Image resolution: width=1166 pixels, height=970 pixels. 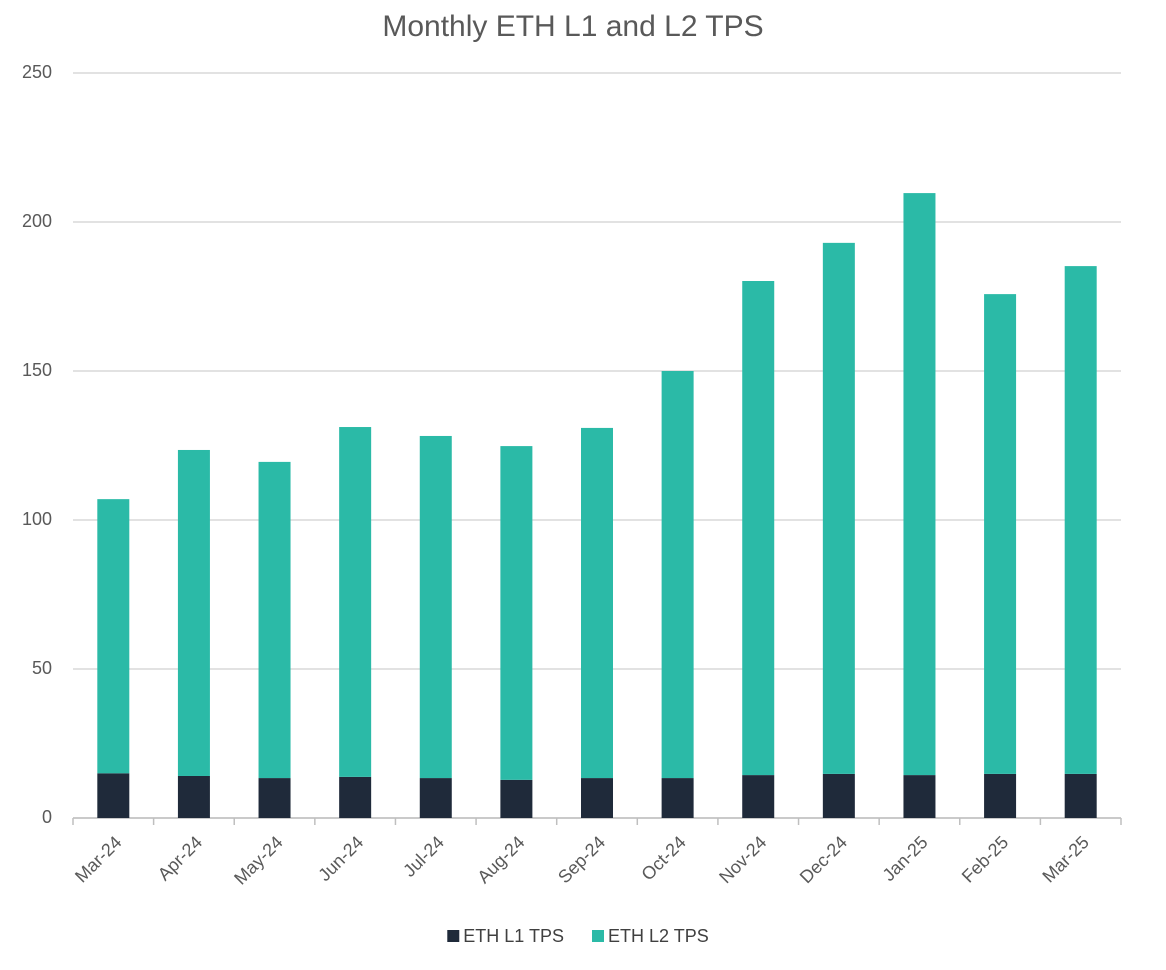 What do you see at coordinates (658, 936) in the screenshot?
I see `legend-label: ETH L2 TPS` at bounding box center [658, 936].